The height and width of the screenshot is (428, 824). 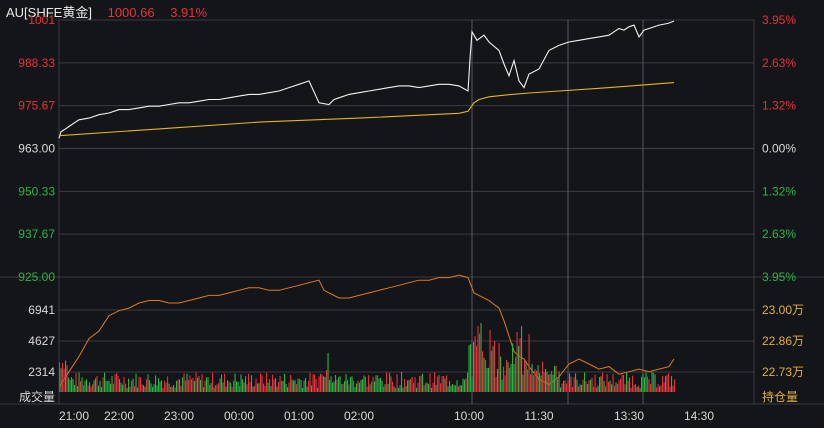 What do you see at coordinates (131, 12) in the screenshot?
I see `last-price: 1000.66` at bounding box center [131, 12].